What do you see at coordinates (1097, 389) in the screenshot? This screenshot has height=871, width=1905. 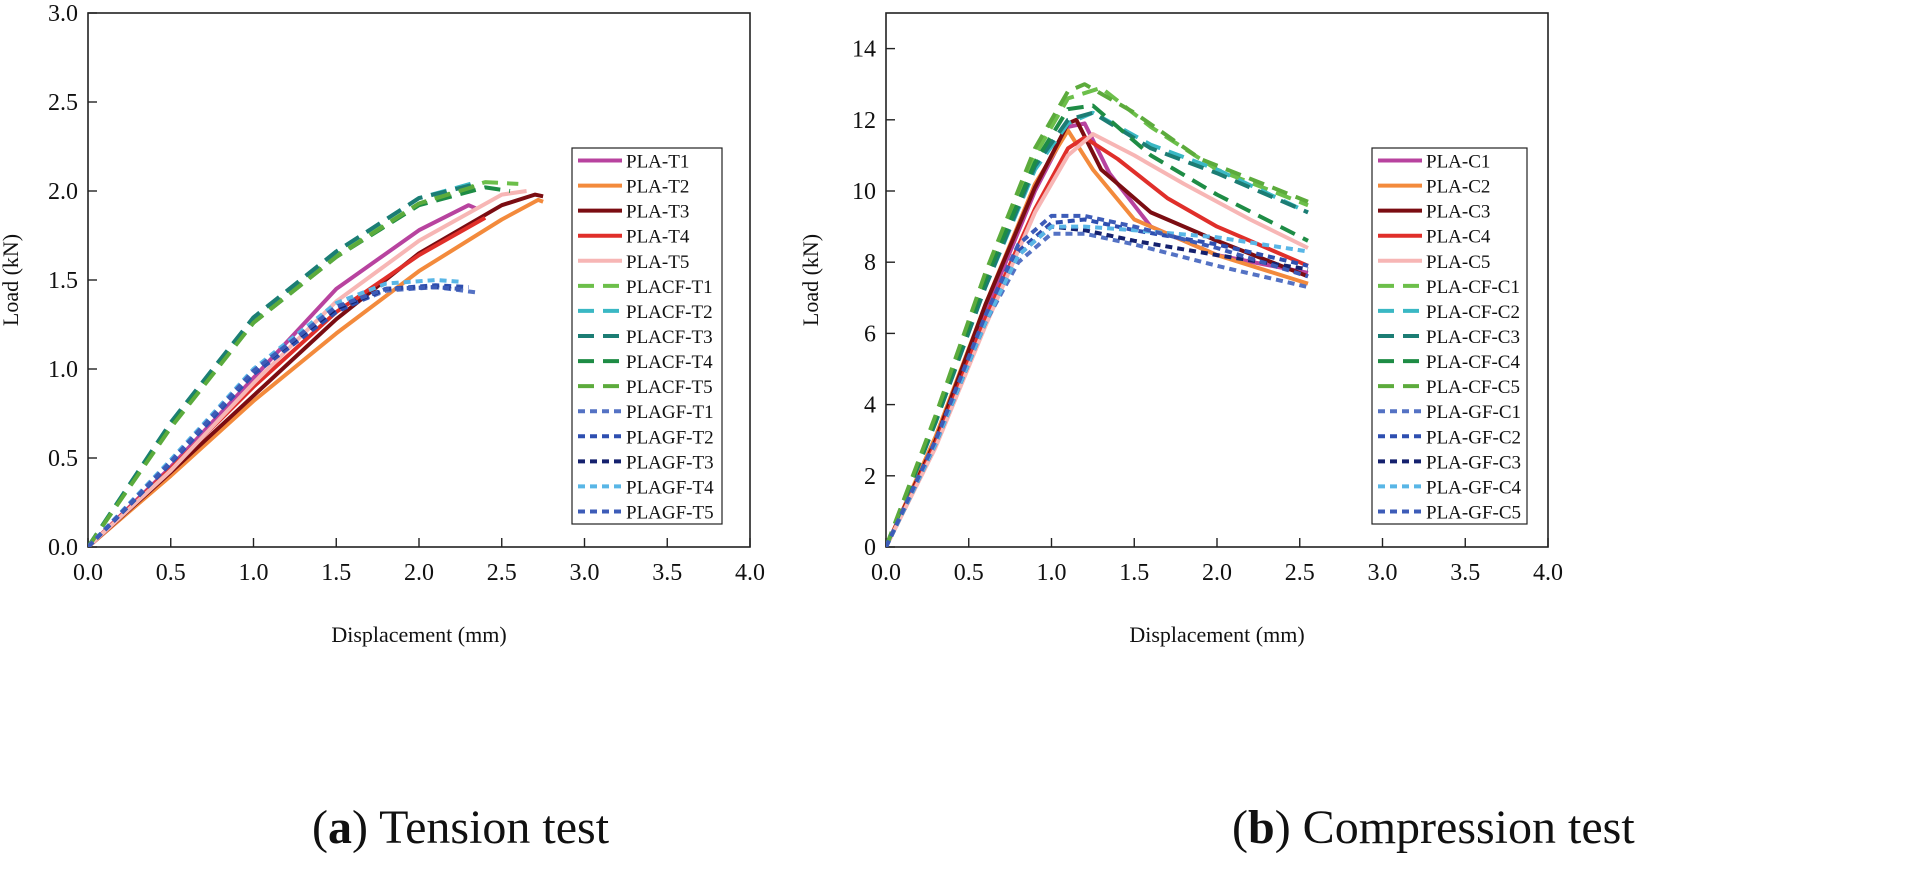 I see `series-line-pla-gf-c1` at bounding box center [1097, 389].